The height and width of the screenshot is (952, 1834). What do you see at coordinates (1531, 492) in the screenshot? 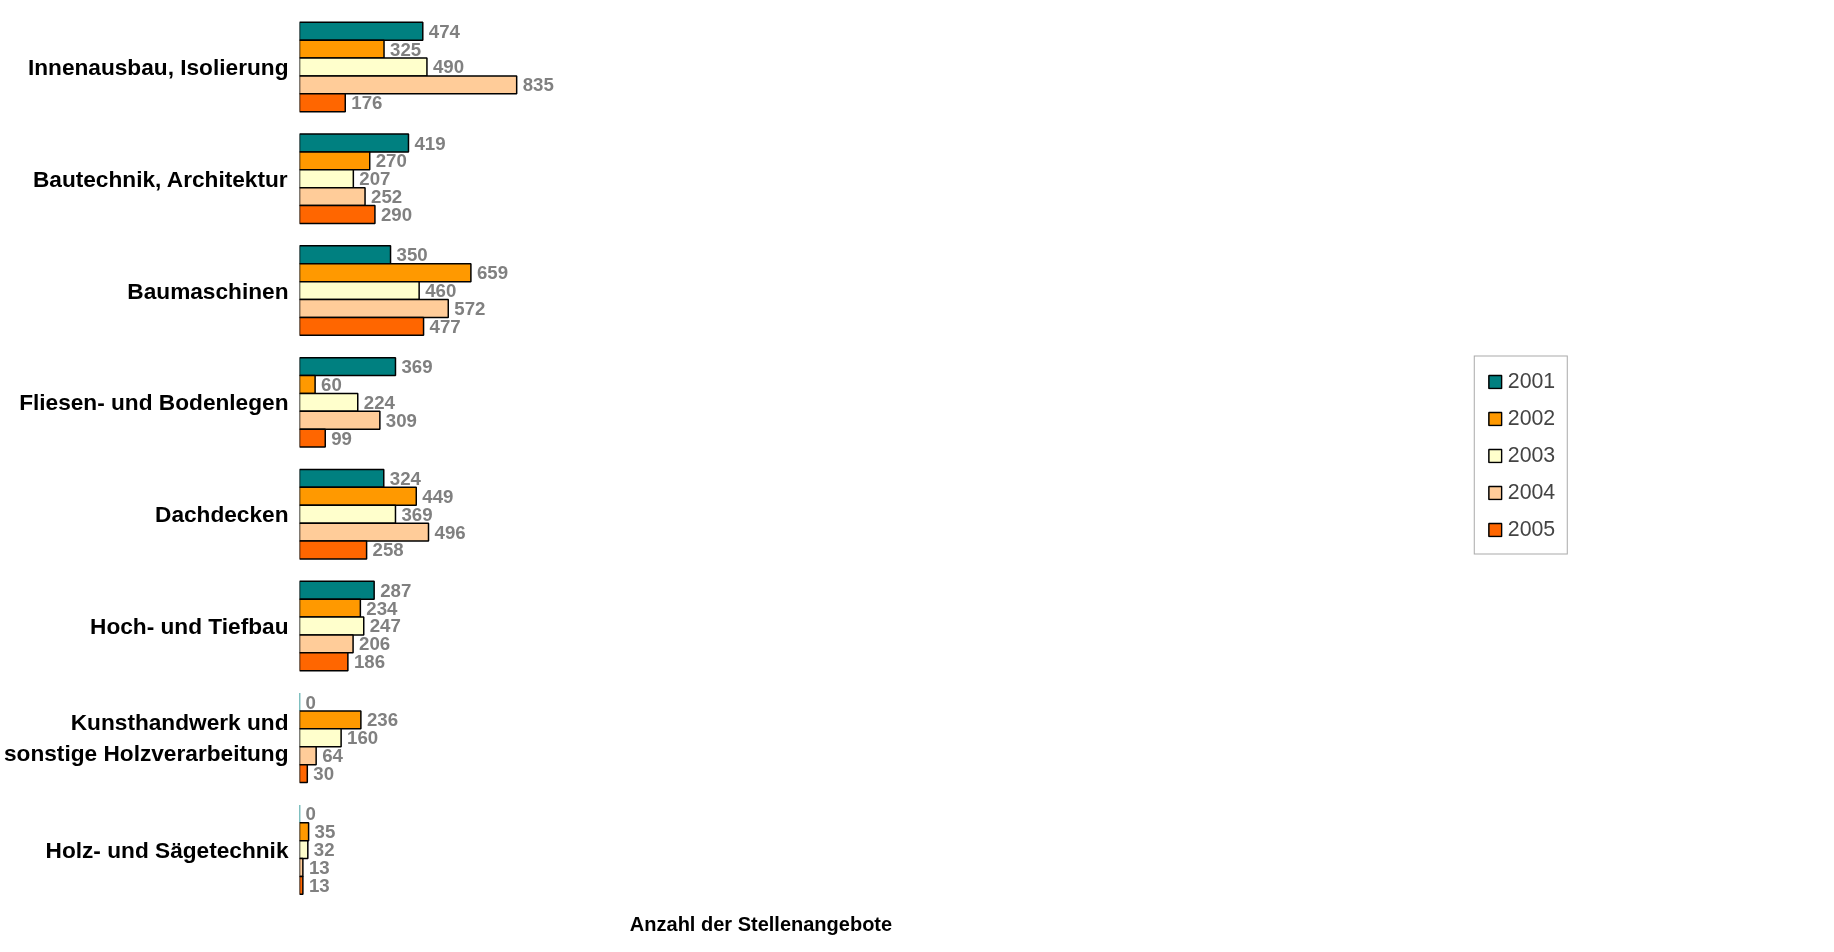
I see `legend-label: 2004` at bounding box center [1531, 492].